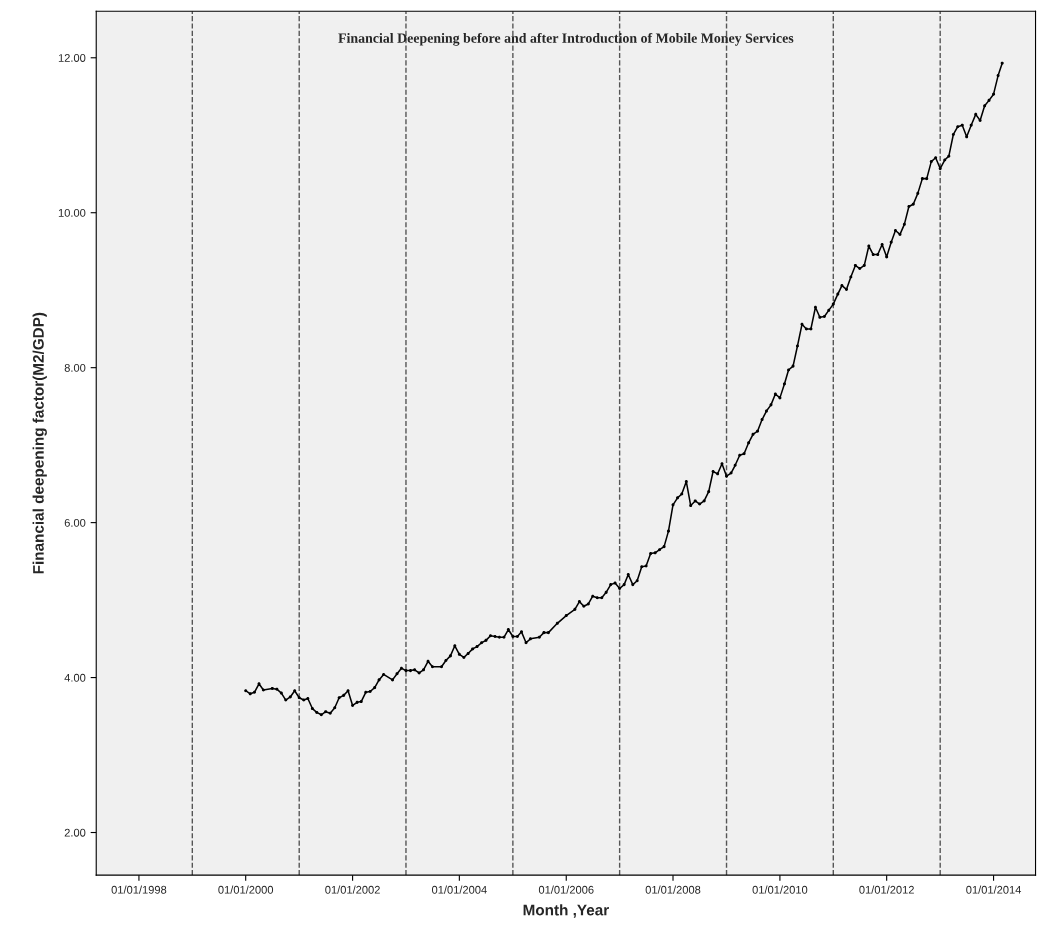 The height and width of the screenshot is (941, 1046). What do you see at coordinates (886, 889) in the screenshot?
I see `x-tick-label: 01/01/2012` at bounding box center [886, 889].